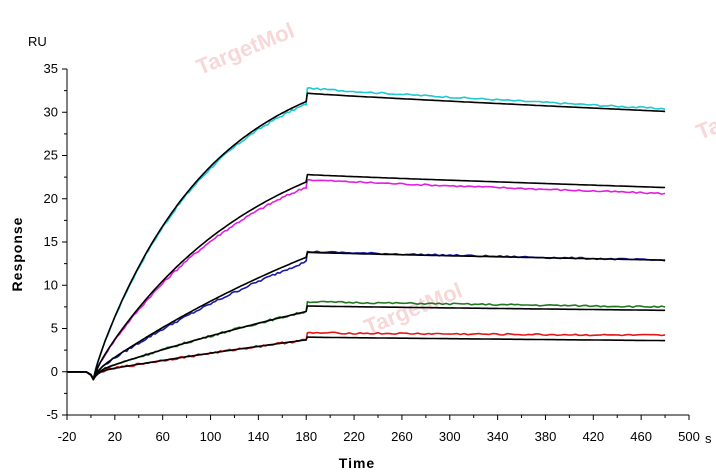  Describe the element at coordinates (54, 328) in the screenshot. I see `y-tick-label: 5` at that location.